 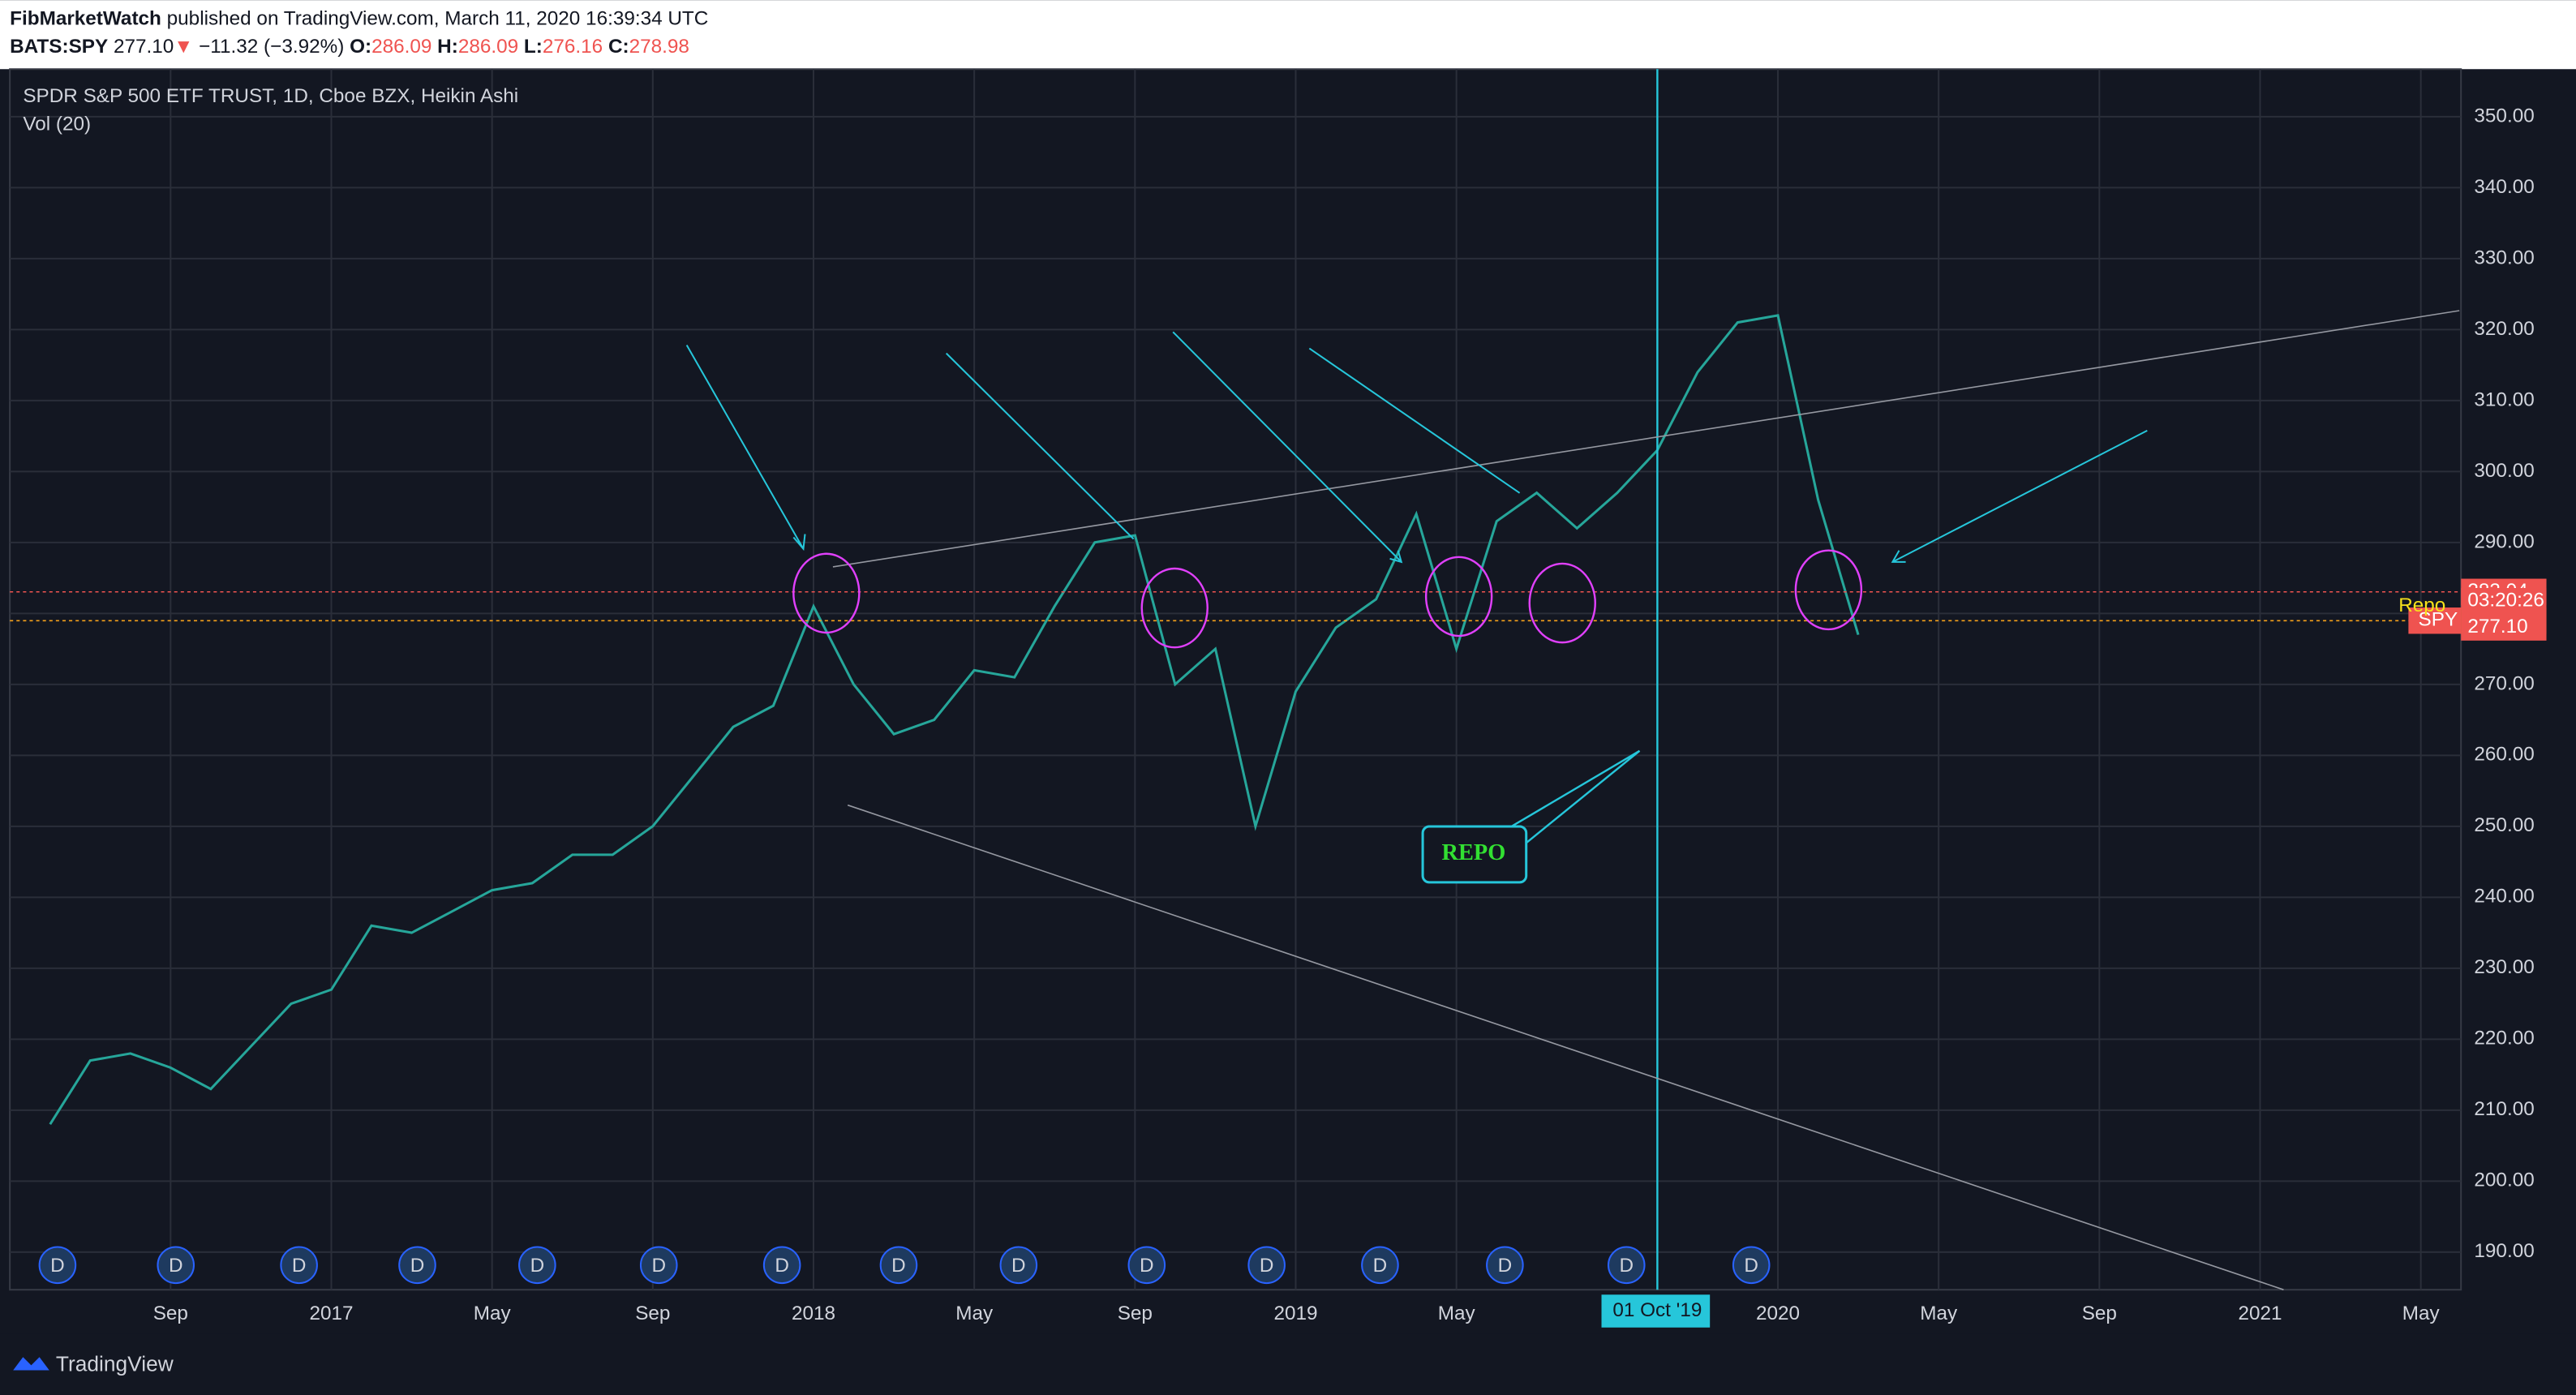 I want to click on high: 286.09, so click(x=488, y=47).